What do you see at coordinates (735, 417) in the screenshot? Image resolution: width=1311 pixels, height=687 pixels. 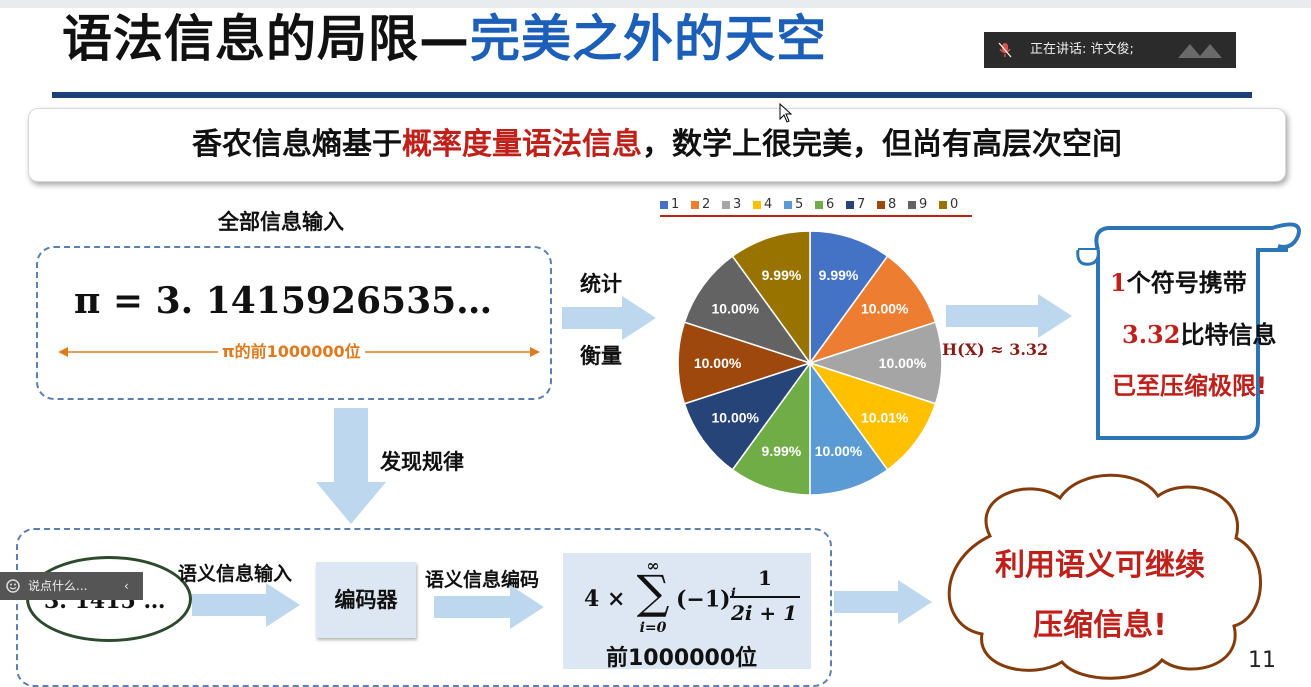 I see `pie-label-7: 10.00%` at bounding box center [735, 417].